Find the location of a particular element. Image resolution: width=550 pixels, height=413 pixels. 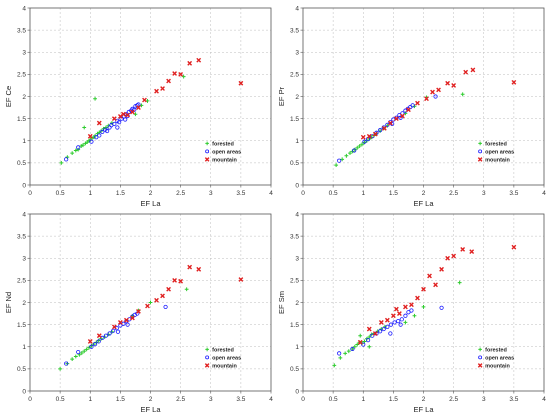

x-tick-label: 4 is located at coordinates (271, 193).